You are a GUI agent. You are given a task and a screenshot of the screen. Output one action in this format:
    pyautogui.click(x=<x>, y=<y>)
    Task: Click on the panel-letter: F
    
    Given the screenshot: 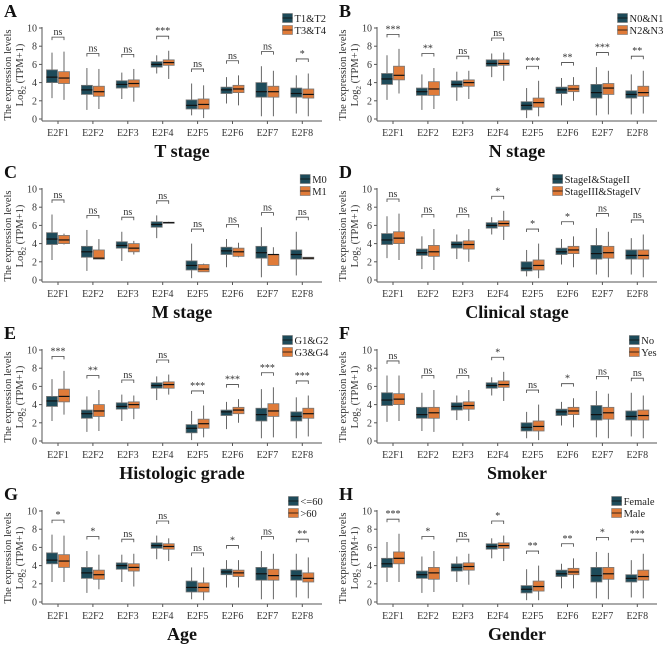 What is the action you would take?
    pyautogui.click(x=344, y=333)
    